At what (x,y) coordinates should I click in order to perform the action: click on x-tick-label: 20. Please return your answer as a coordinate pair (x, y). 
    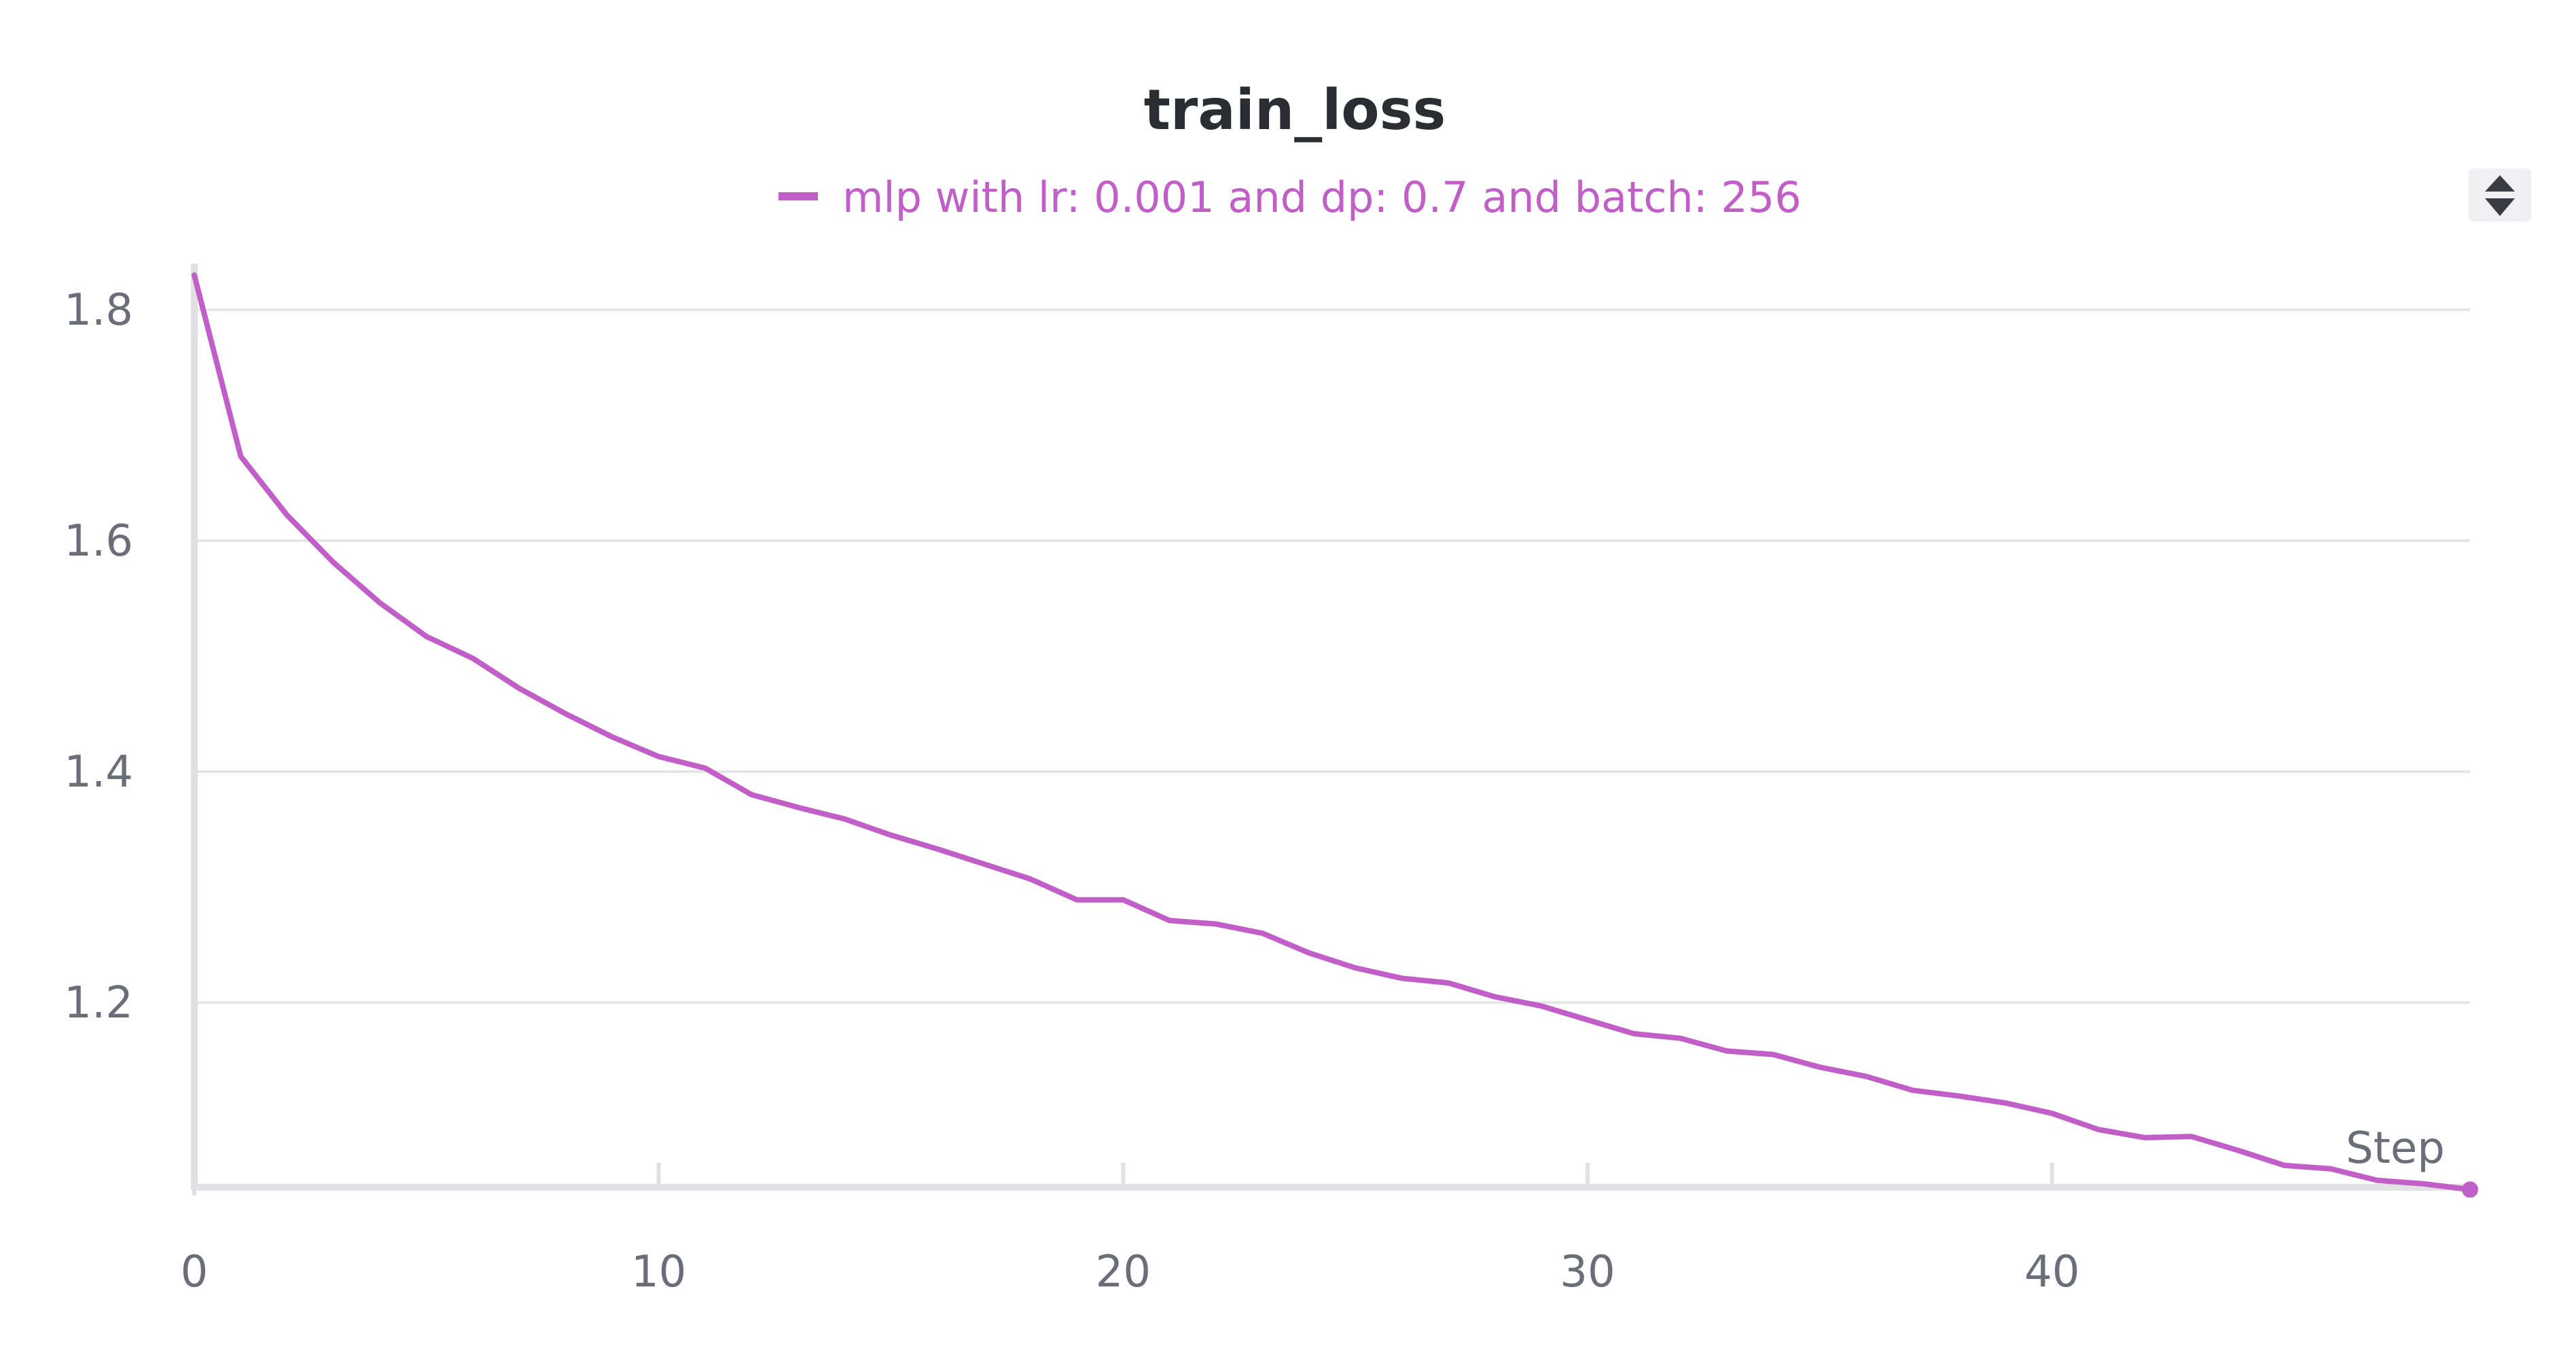
    Looking at the image, I should click on (1123, 1272).